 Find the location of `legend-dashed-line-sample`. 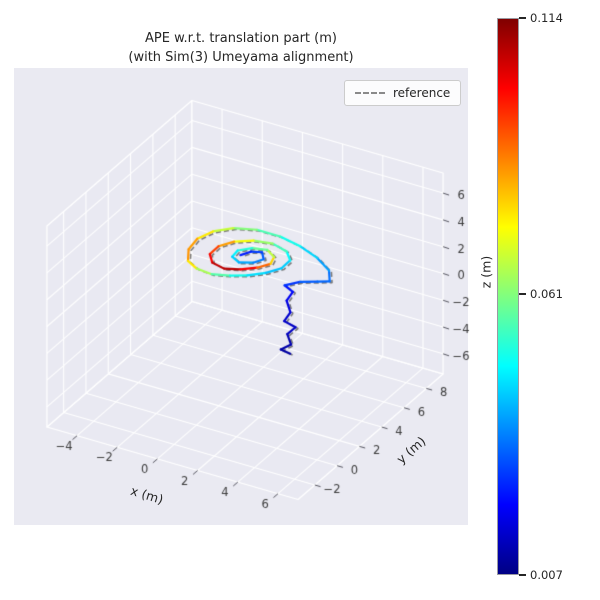

legend-dashed-line-sample is located at coordinates (370, 93).